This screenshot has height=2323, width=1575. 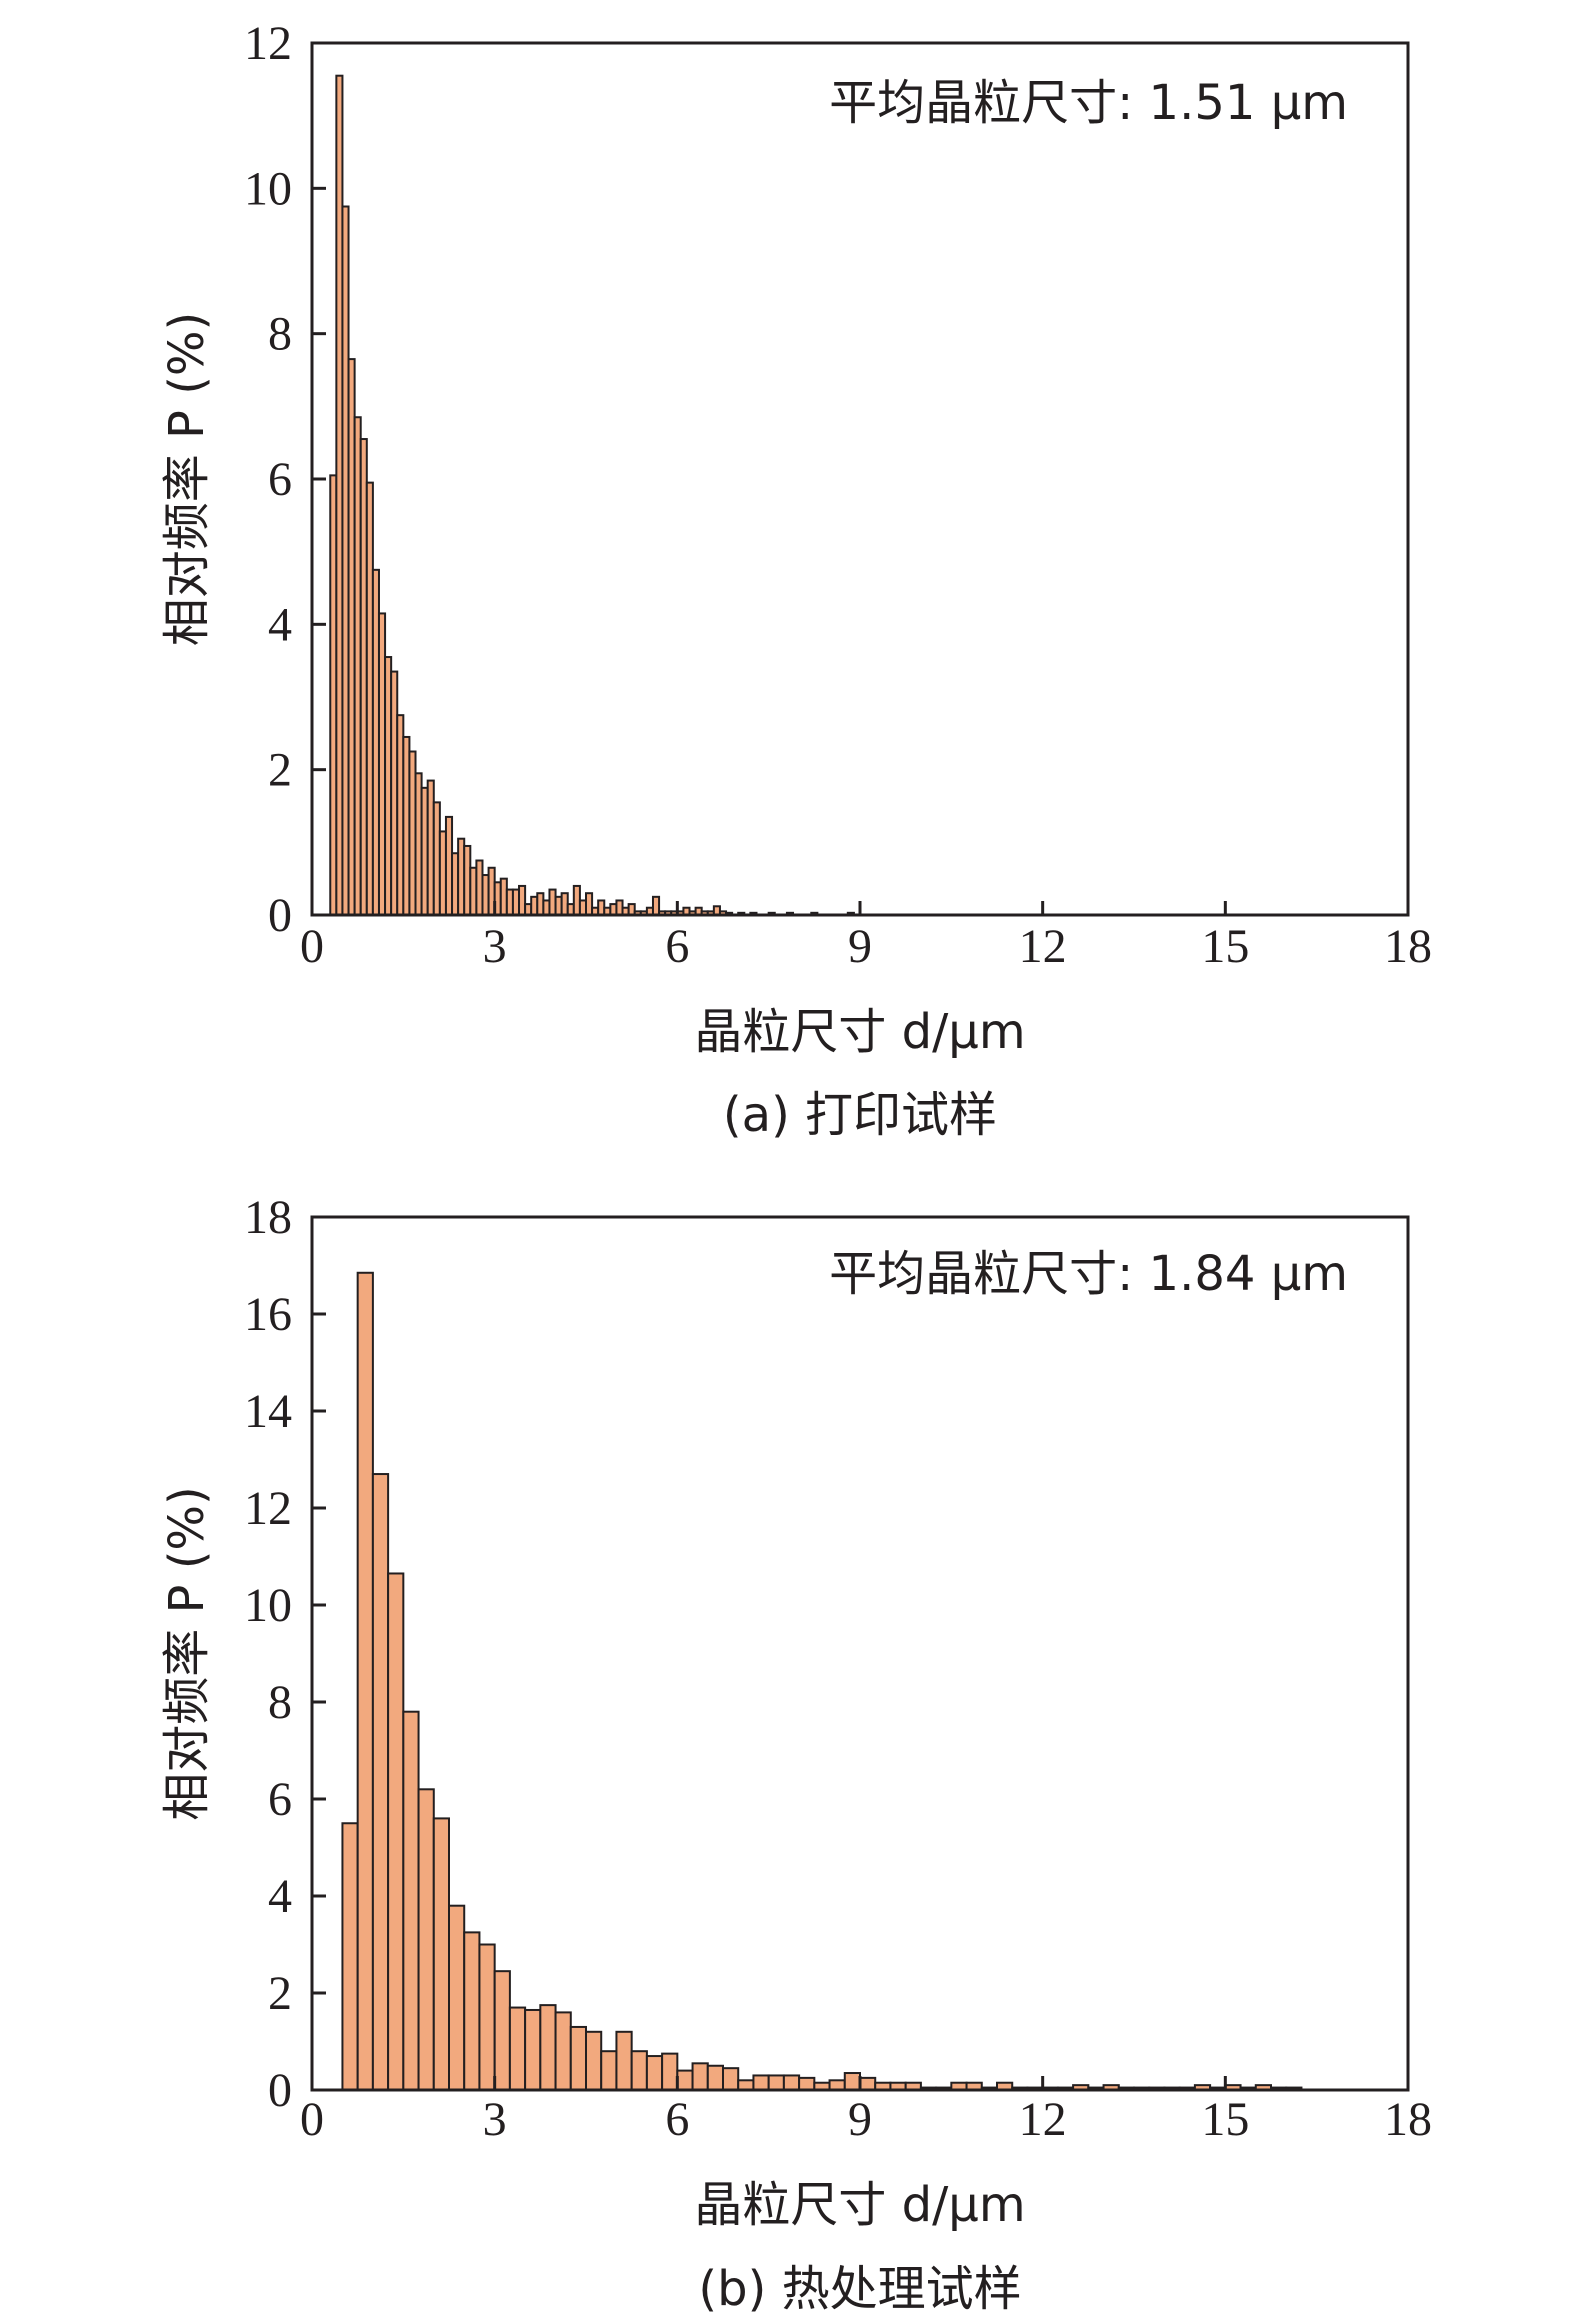 I want to click on y-axis: 0 2 4 6 8 10 12 14 16 18, so click(x=285, y=1654).